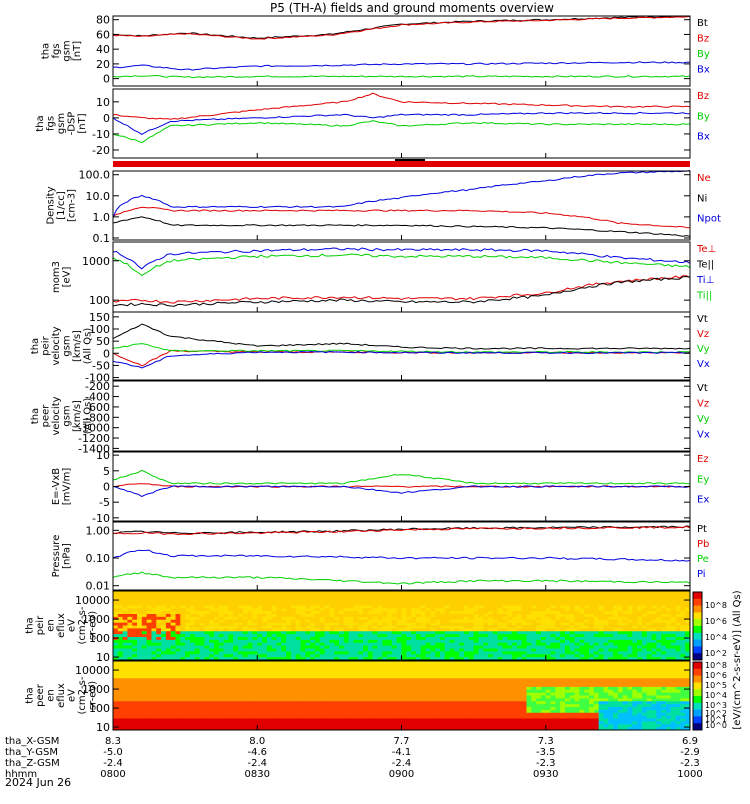 Image resolution: width=750 pixels, height=804 pixels. Describe the element at coordinates (99, 300) in the screenshot. I see `y-tick-label: 100` at that location.